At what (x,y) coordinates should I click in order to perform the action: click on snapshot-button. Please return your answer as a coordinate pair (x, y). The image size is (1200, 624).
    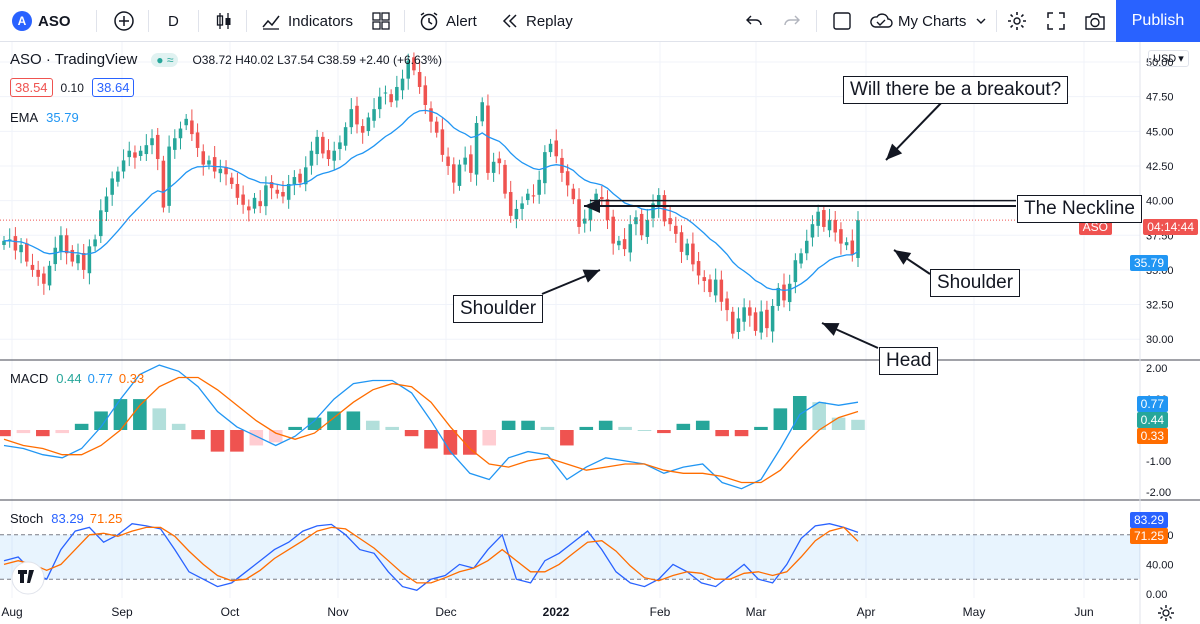
    Looking at the image, I should click on (1095, 21).